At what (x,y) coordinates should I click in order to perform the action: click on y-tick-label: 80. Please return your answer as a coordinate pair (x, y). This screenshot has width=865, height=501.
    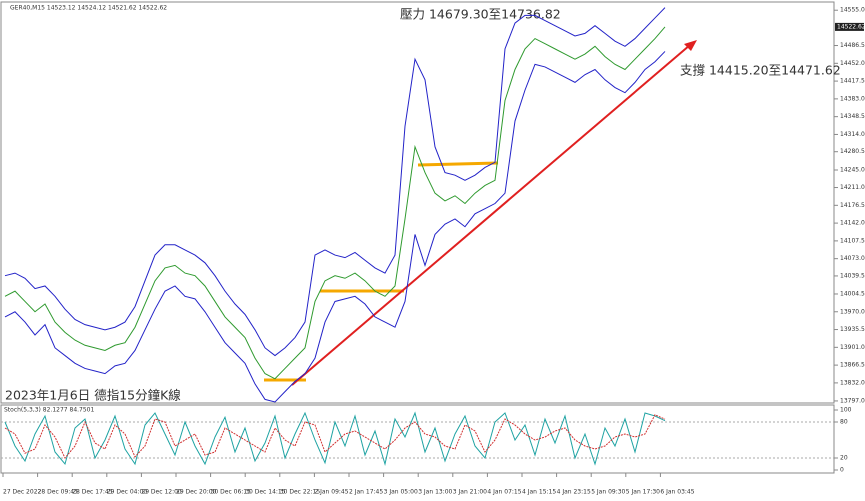
    Looking at the image, I should click on (844, 422).